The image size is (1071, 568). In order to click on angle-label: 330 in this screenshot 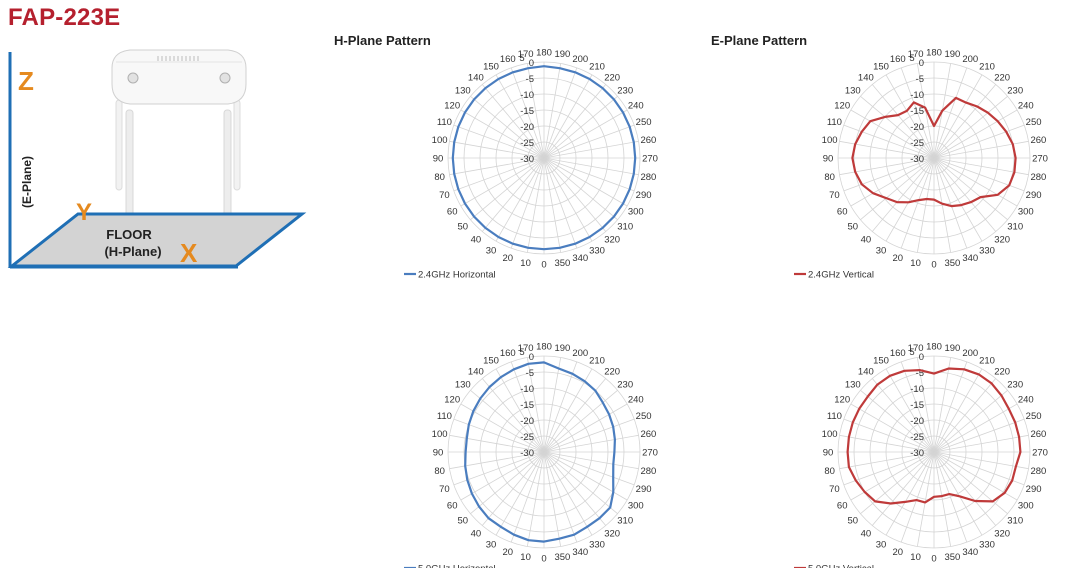, I will do `click(987, 544)`.